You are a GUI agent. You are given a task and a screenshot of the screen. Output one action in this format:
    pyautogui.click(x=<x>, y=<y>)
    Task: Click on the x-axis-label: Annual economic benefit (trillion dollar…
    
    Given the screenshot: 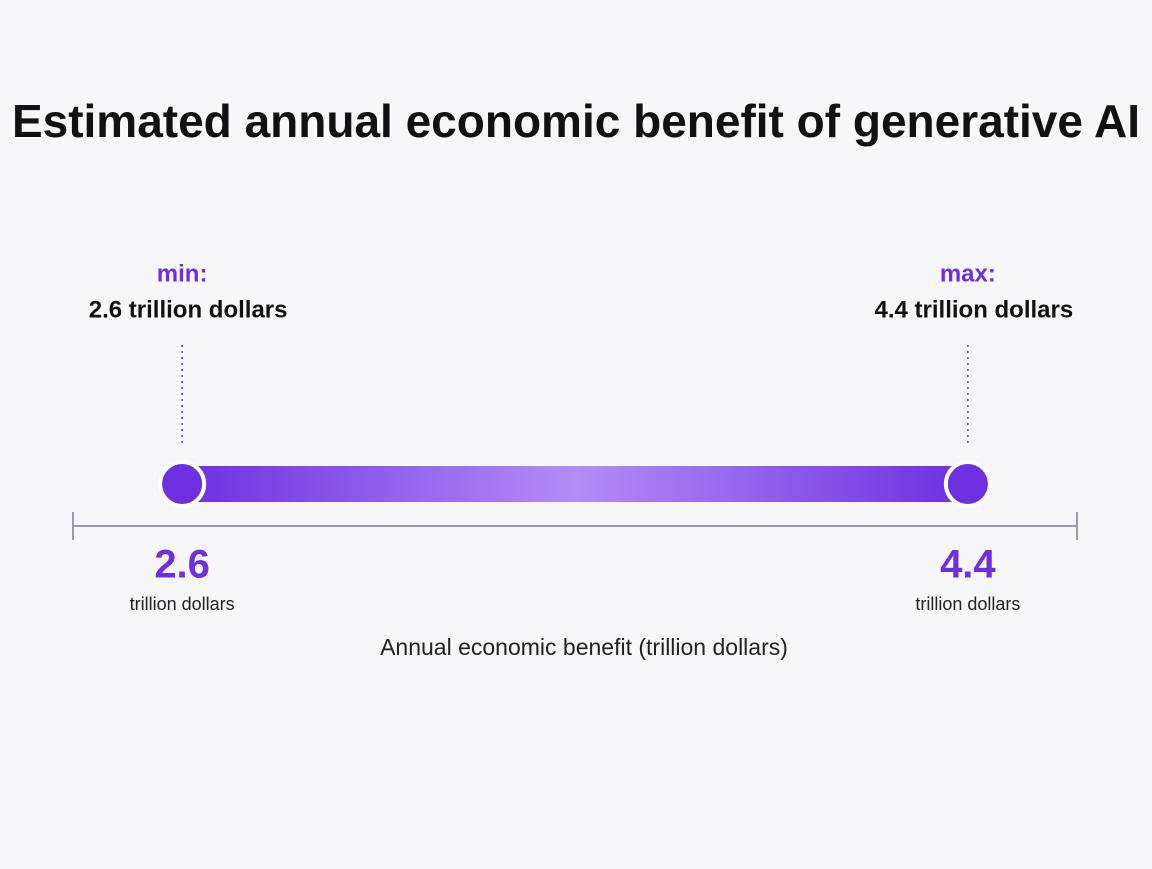 What is the action you would take?
    pyautogui.click(x=584, y=647)
    